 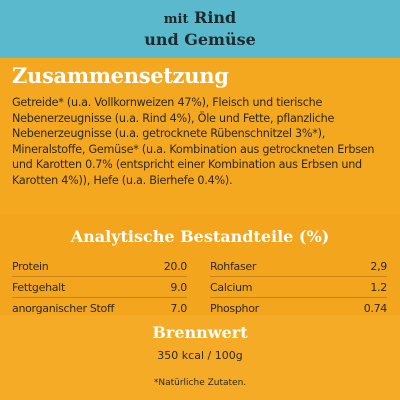 I want to click on footnote: *Natürliche Zutaten., so click(x=200, y=383).